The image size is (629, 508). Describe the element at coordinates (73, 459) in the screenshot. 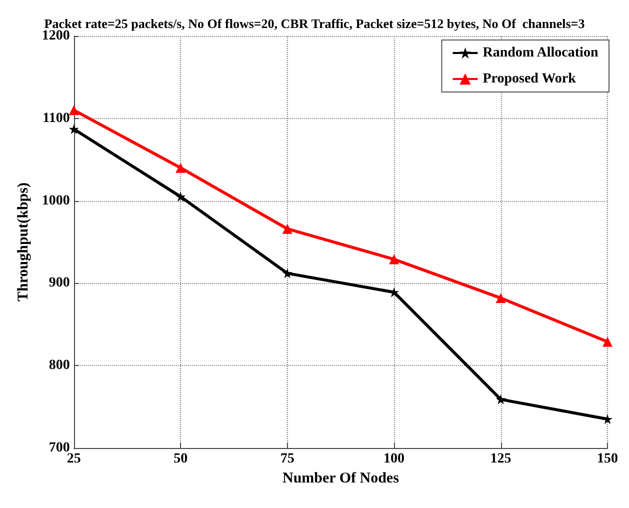

I see `x-tick-label: 25` at that location.